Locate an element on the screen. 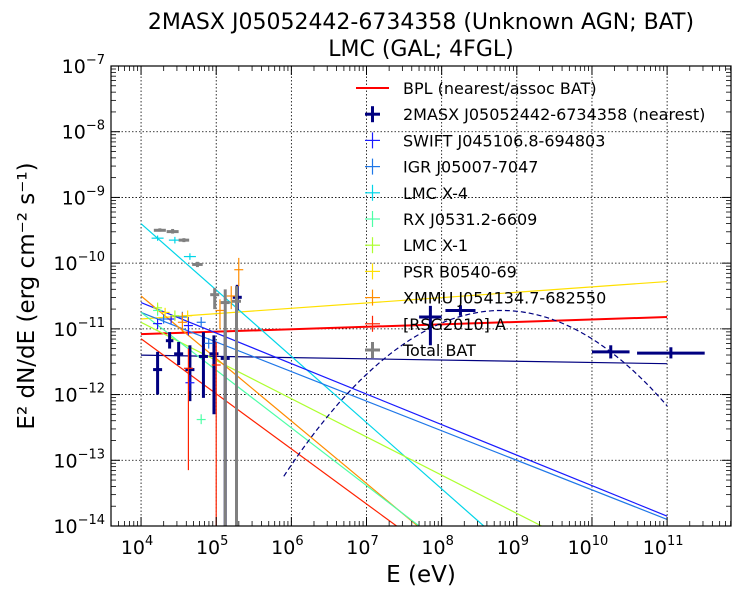  legend-entry: Total BAT is located at coordinates (420, 350).